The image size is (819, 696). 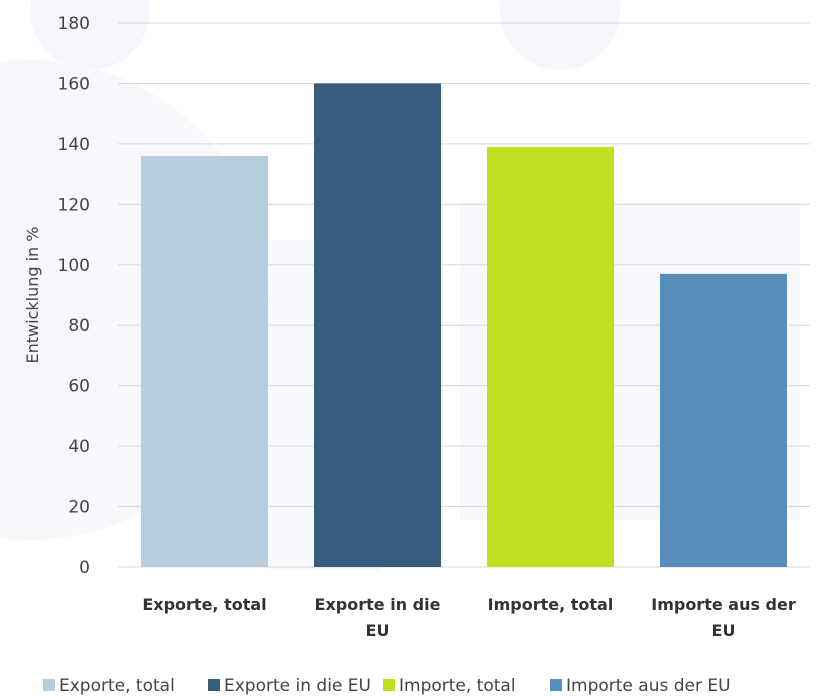 What do you see at coordinates (74, 24) in the screenshot?
I see `y-tick-label: 180` at bounding box center [74, 24].